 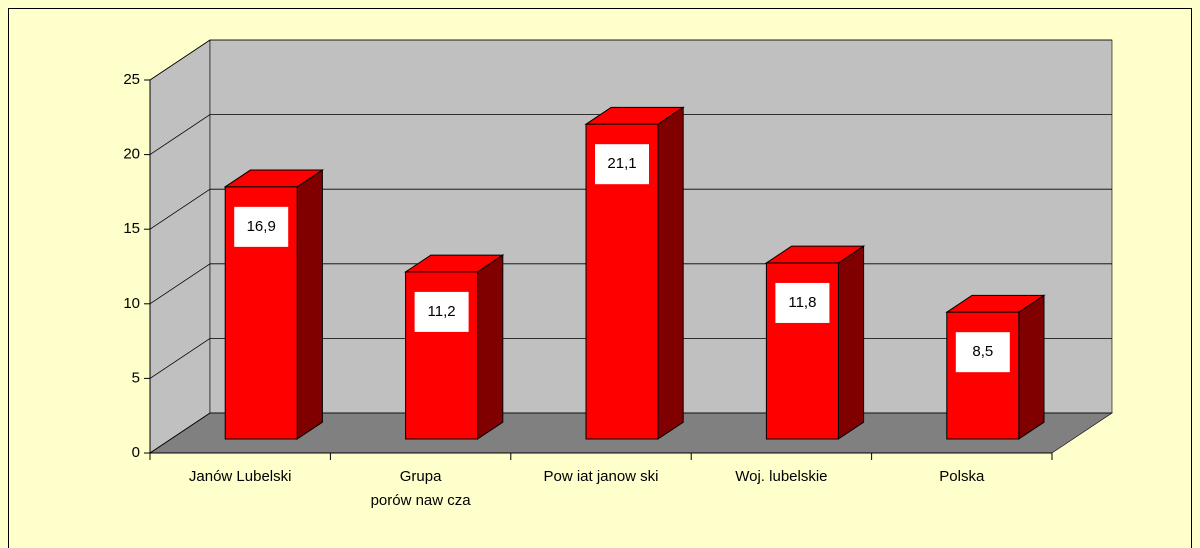 What do you see at coordinates (420, 488) in the screenshot?
I see `x-tick-label: Grupa porów naw cza` at bounding box center [420, 488].